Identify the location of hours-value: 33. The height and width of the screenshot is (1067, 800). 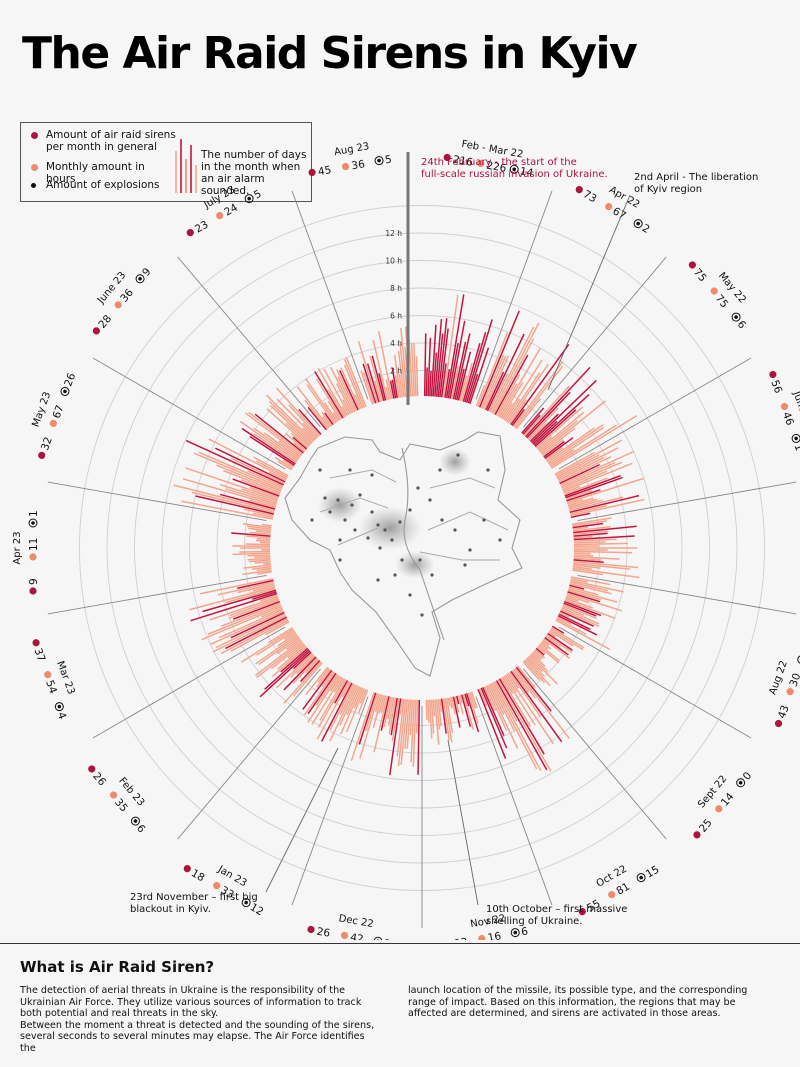
(227, 892).